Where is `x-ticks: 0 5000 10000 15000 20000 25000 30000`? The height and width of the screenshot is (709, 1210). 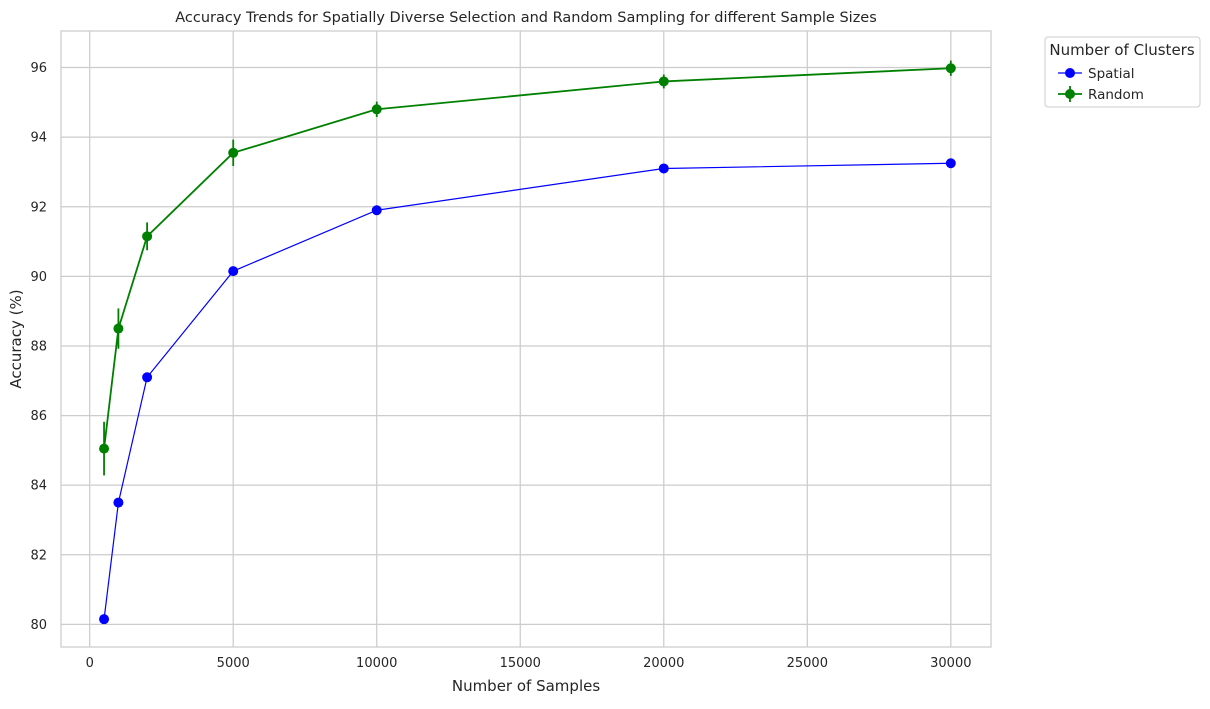 x-ticks: 0 5000 10000 15000 20000 25000 30000 is located at coordinates (529, 663).